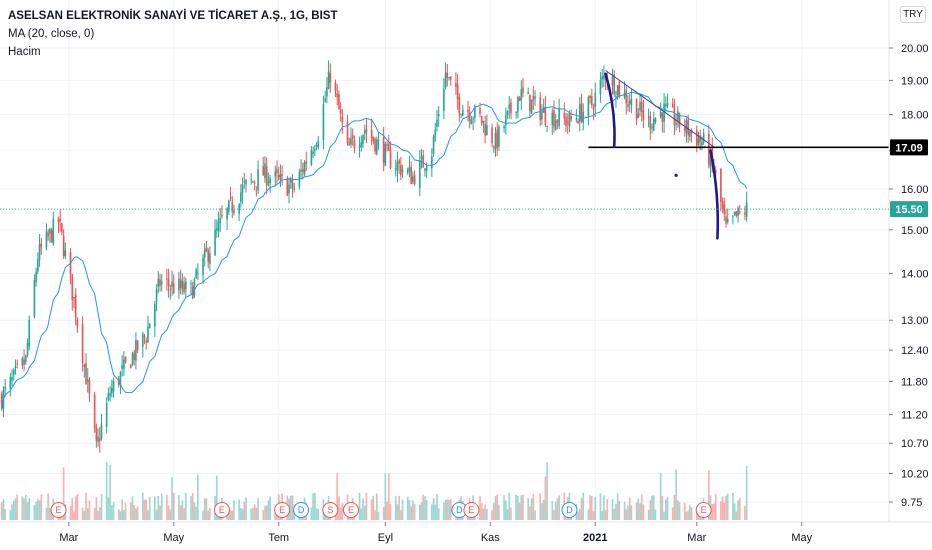 This screenshot has height=550, width=932. I want to click on currency-badge: TRY, so click(913, 14).